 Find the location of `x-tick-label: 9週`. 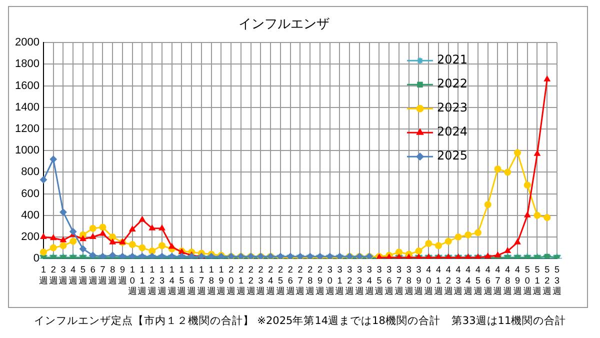

x-tick-label: 9週 is located at coordinates (122, 275).